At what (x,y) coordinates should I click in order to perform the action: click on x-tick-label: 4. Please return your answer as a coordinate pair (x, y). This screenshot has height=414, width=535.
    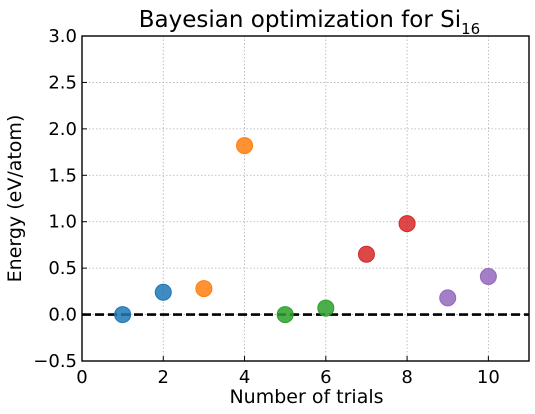
    Looking at the image, I should click on (244, 377).